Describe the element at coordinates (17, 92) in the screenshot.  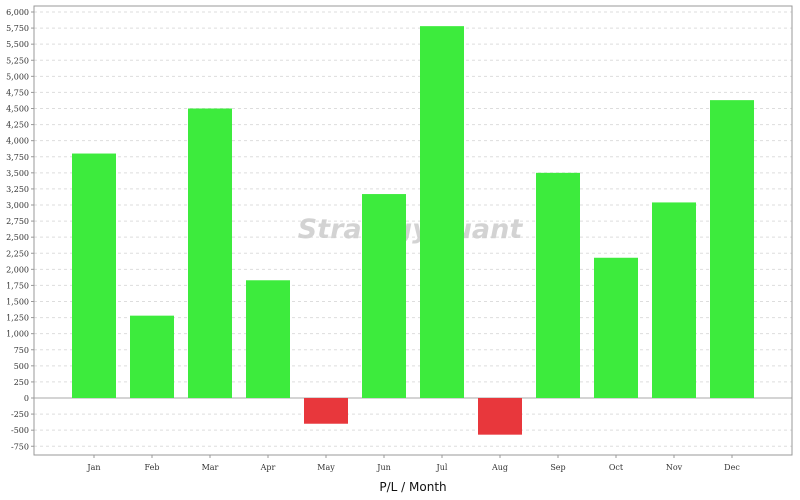
I see `y-tick-label: 4,750` at that location.